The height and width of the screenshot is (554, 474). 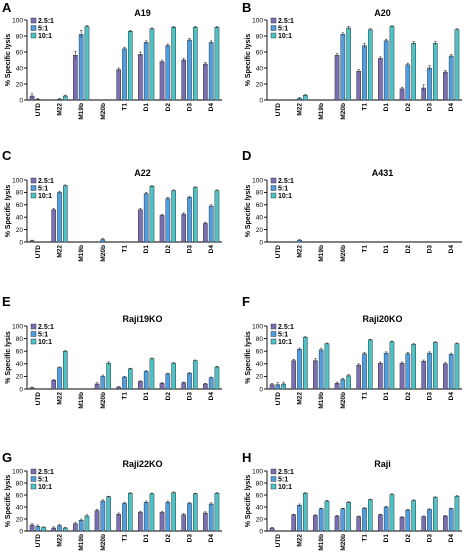 I want to click on chart-title: Raji20KO, so click(x=382, y=319).